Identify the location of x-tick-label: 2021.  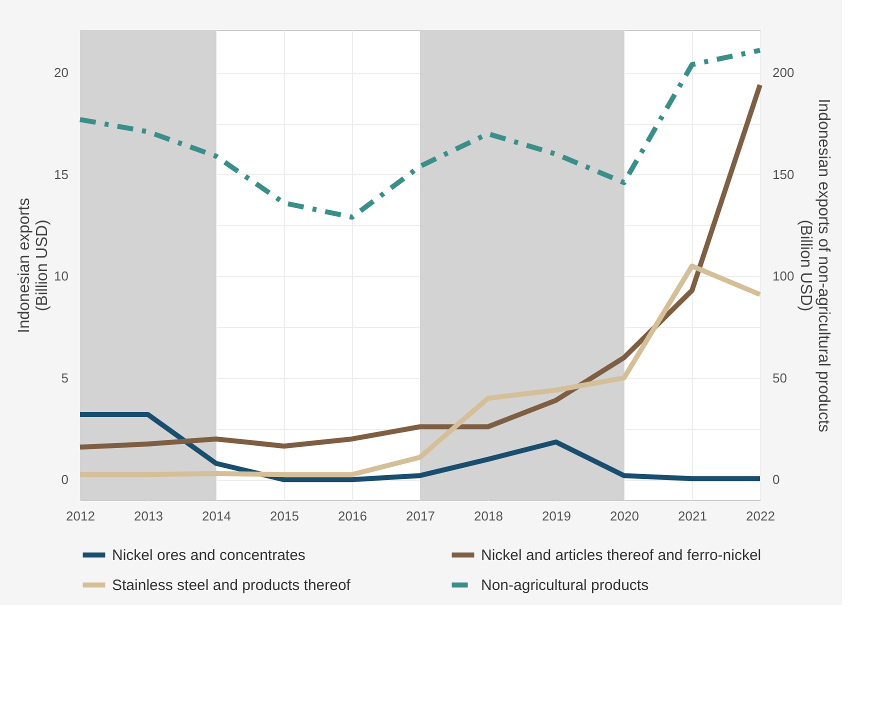
(692, 516).